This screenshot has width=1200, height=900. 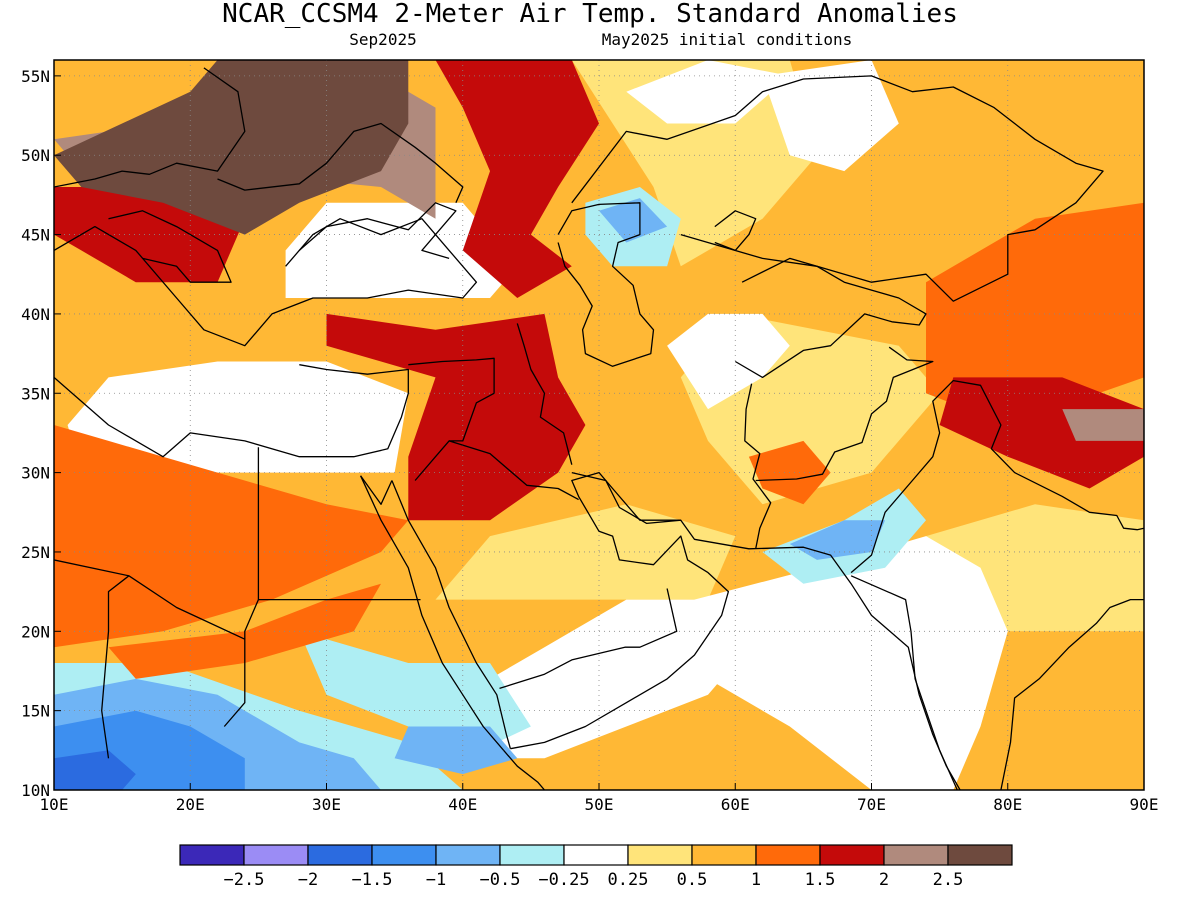 I want to click on yemen-saudi-border, so click(x=588, y=639).